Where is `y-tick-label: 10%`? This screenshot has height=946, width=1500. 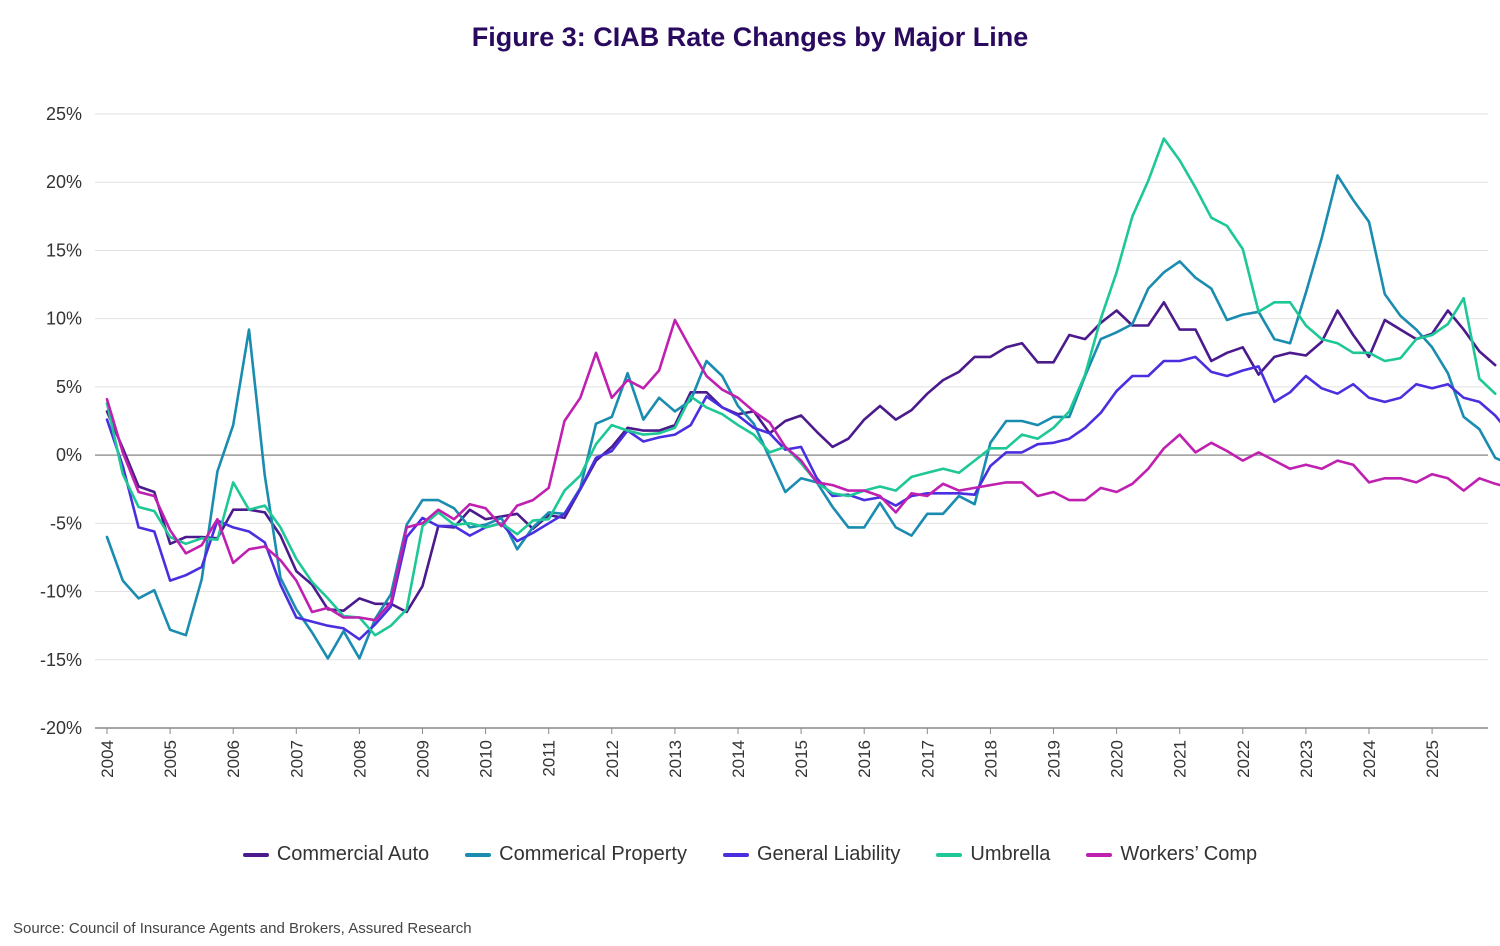
y-tick-label: 10% is located at coordinates (64, 319).